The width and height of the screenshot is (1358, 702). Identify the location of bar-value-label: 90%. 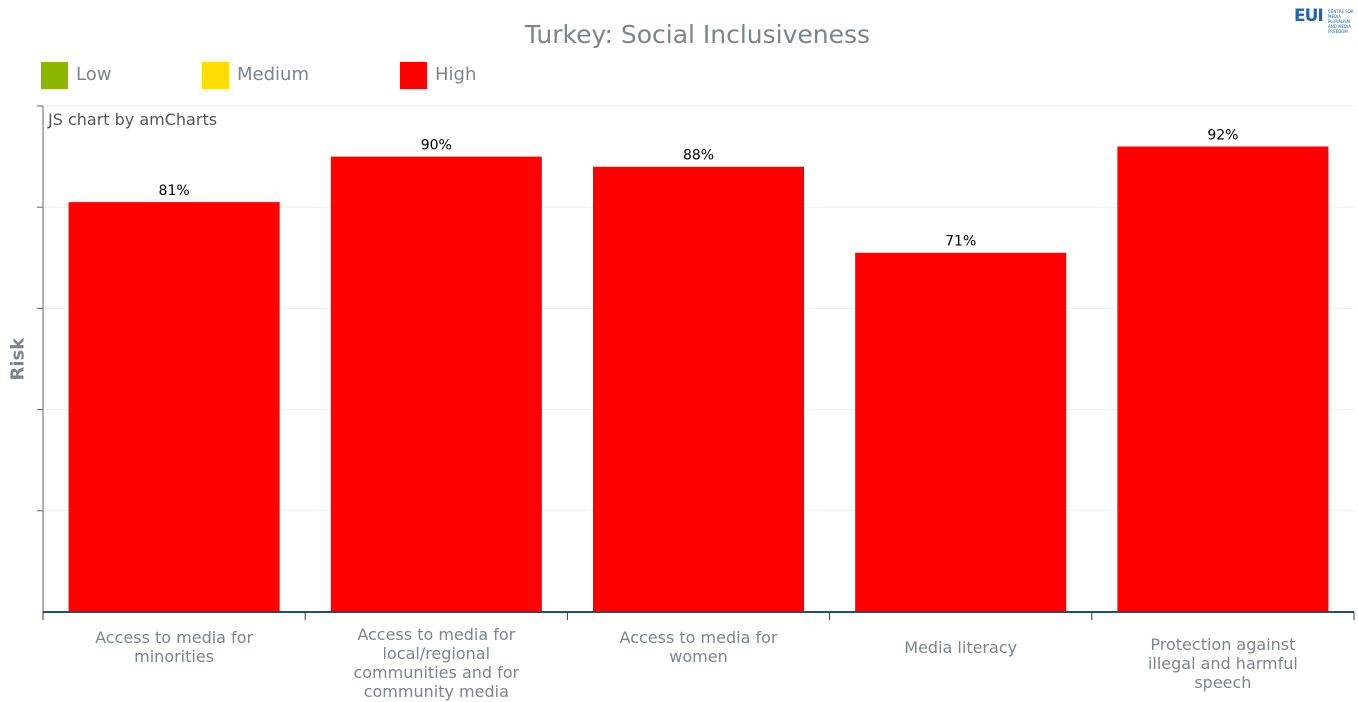
(436, 146).